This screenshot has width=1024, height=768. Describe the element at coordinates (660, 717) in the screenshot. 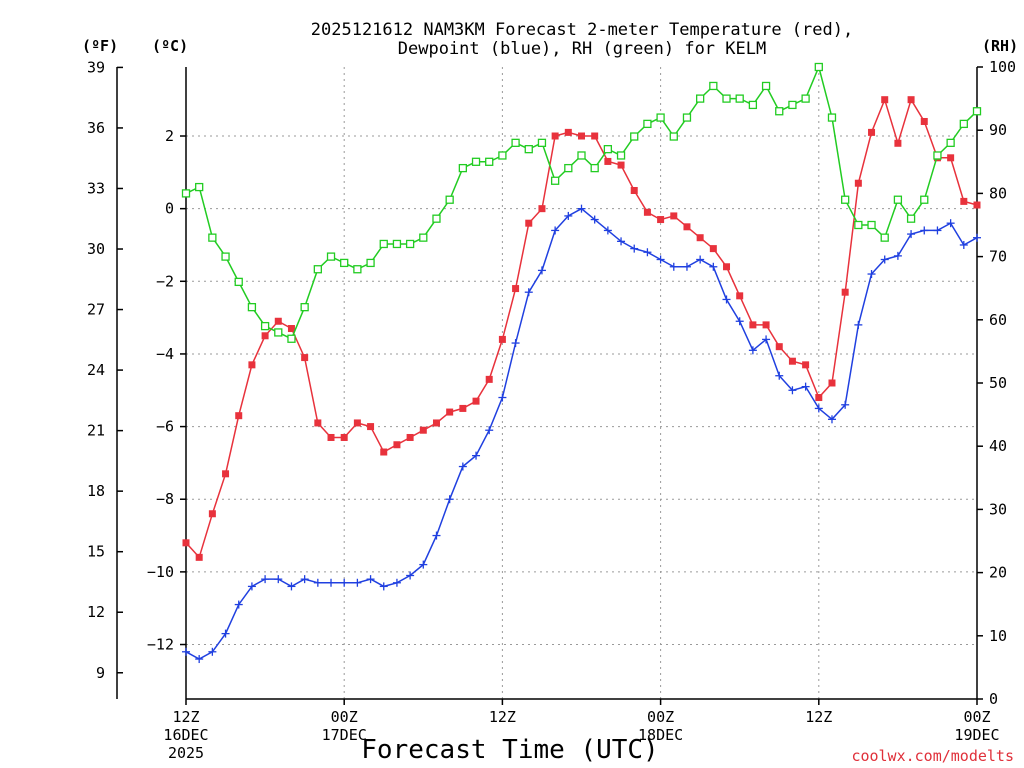

I see `x-tick-label-time: 00Z` at that location.